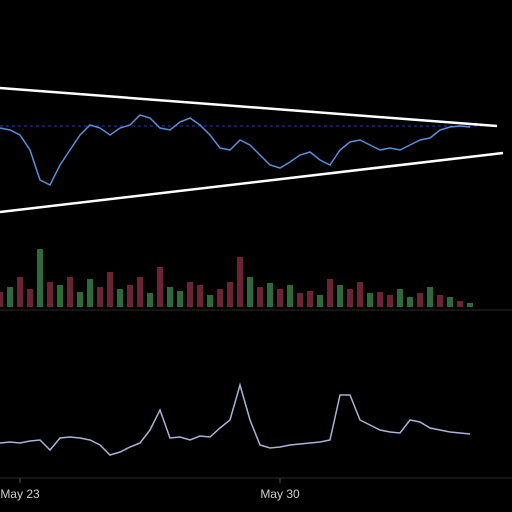 This screenshot has height=512, width=512. What do you see at coordinates (249, 107) in the screenshot?
I see `upper-trendline` at bounding box center [249, 107].